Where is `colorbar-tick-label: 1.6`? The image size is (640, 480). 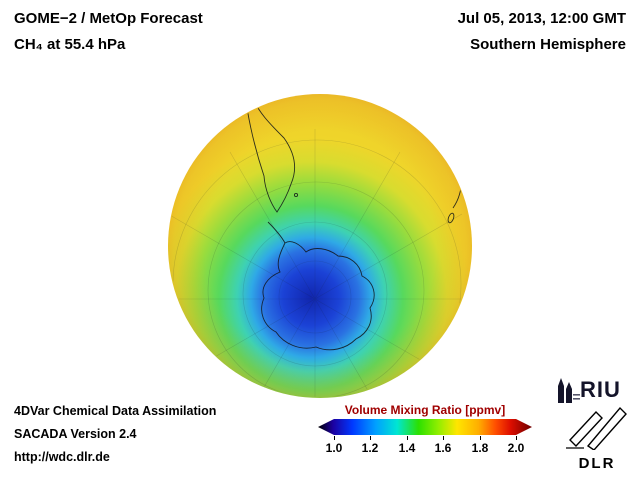
colorbar-tick-label: 1.6 is located at coordinates (443, 448).